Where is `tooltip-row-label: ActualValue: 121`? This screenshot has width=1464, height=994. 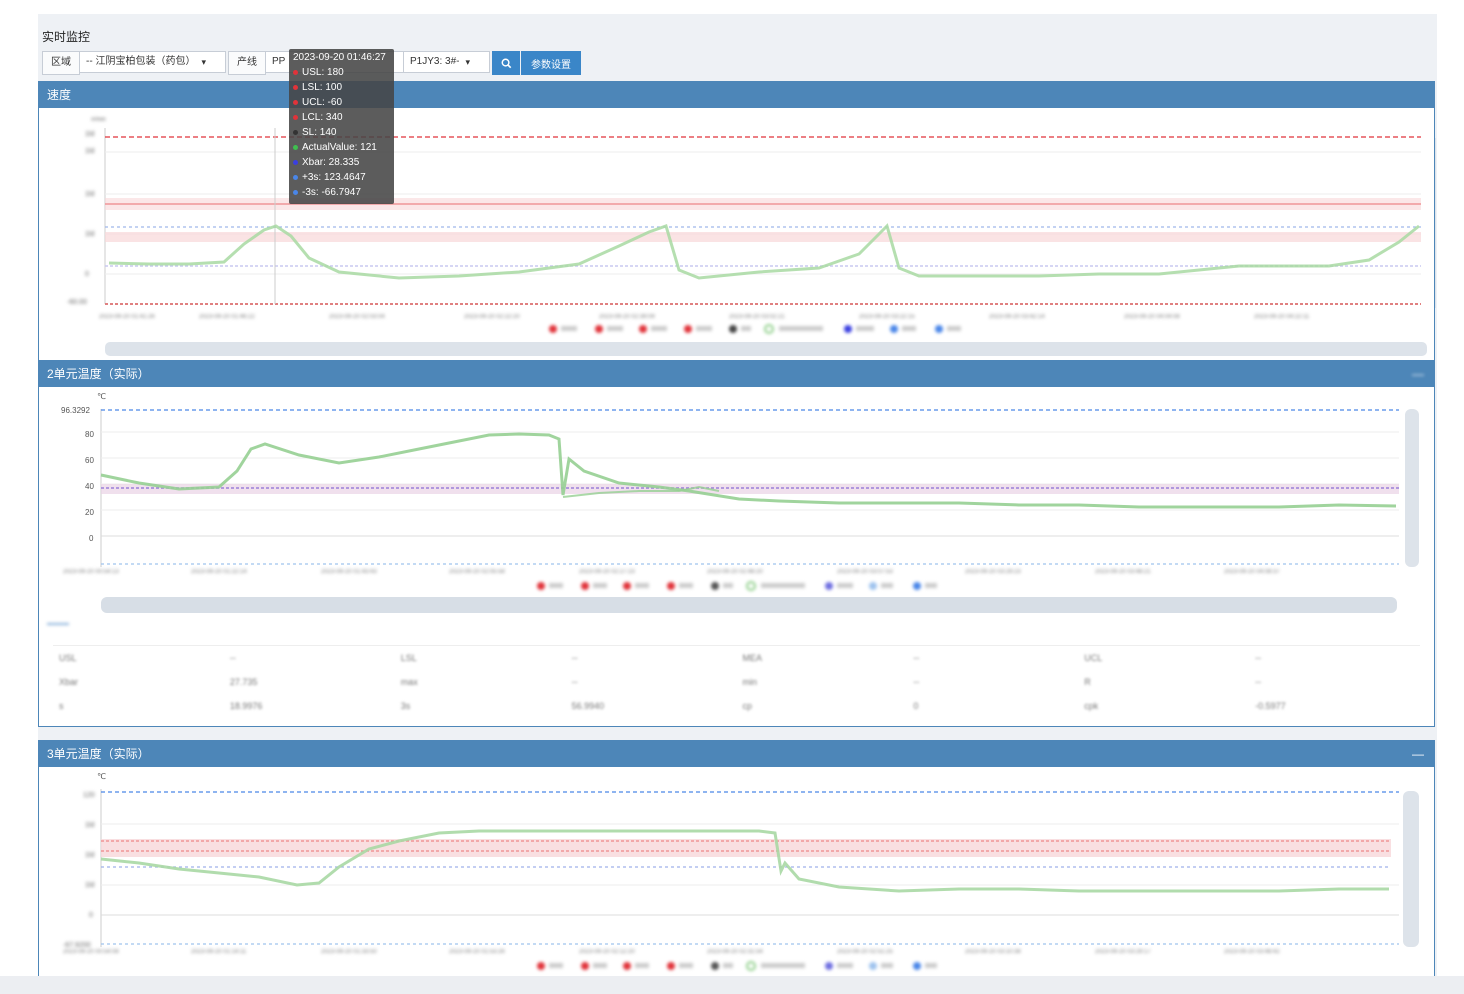
tooltip-row-label: ActualValue: 121 is located at coordinates (339, 147).